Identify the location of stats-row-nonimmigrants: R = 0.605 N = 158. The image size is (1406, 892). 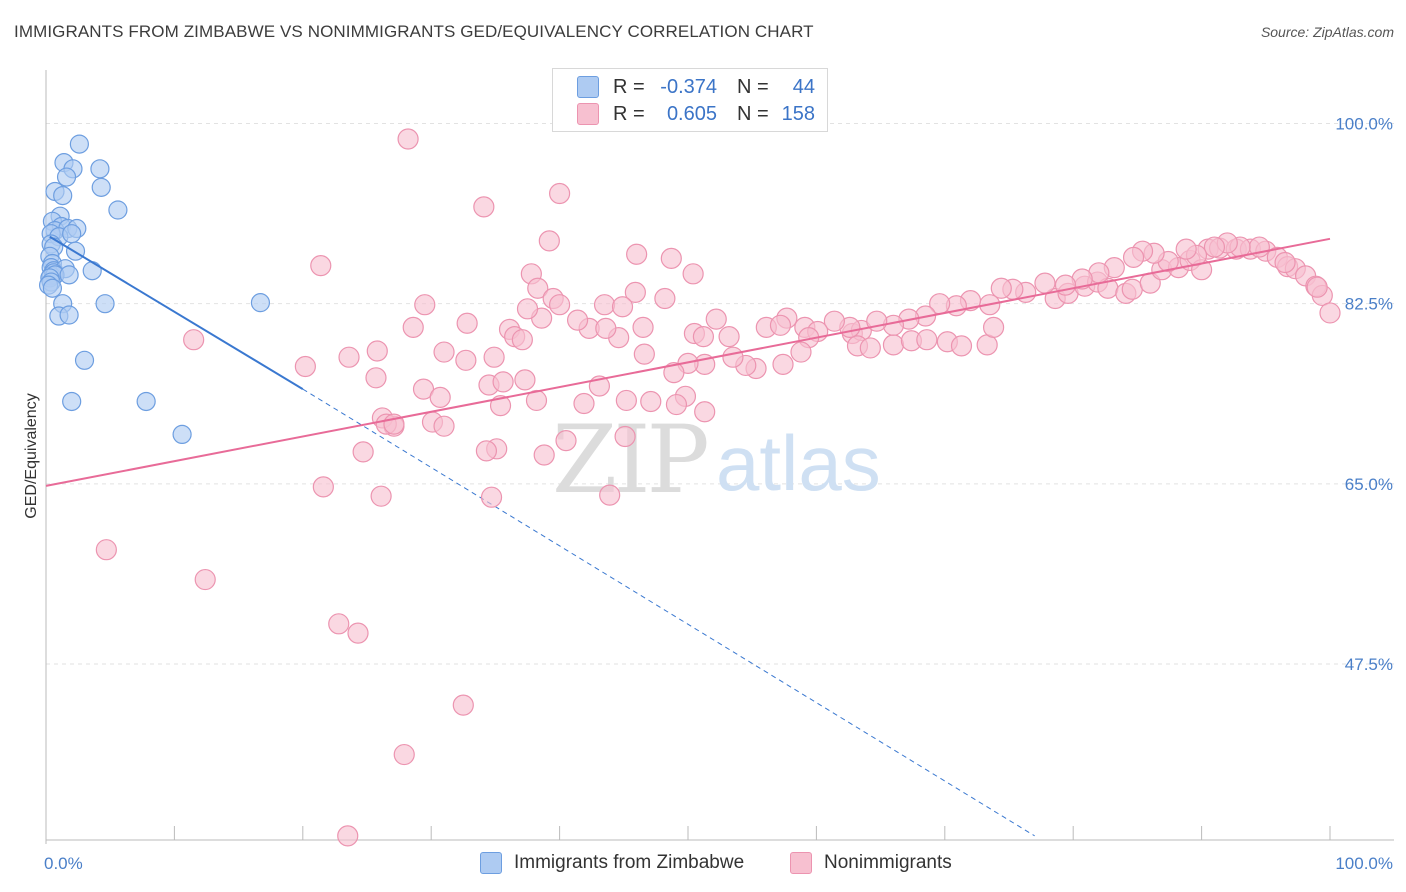
(696, 114).